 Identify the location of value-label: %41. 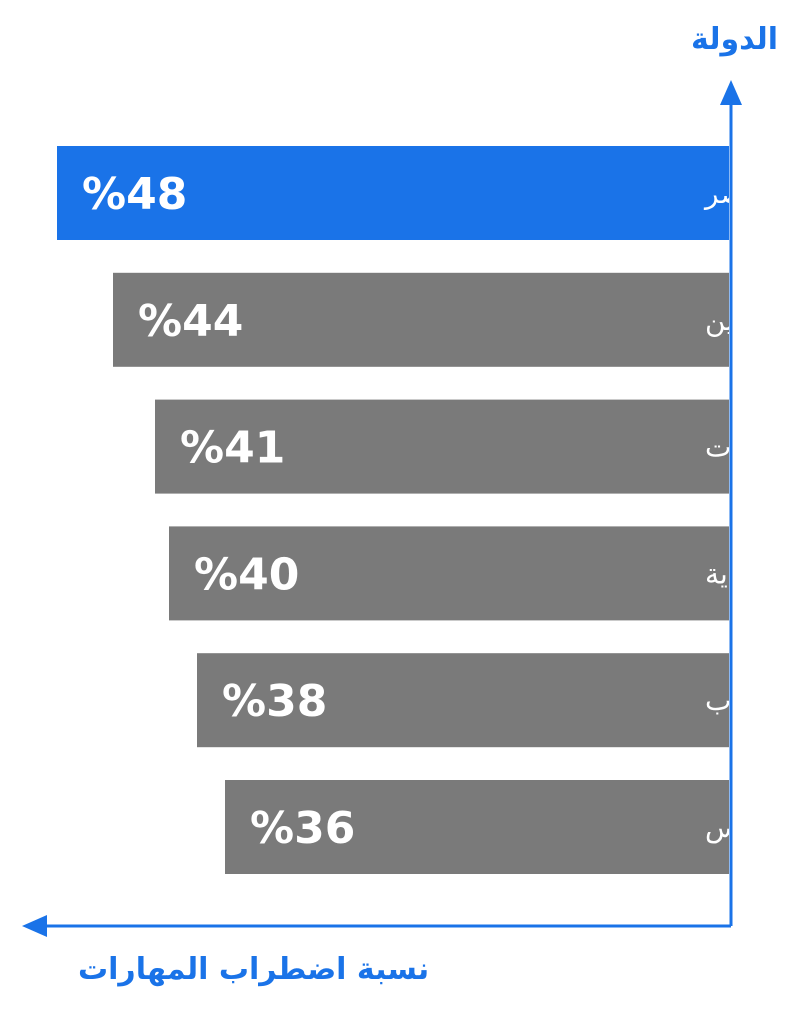
(232, 448).